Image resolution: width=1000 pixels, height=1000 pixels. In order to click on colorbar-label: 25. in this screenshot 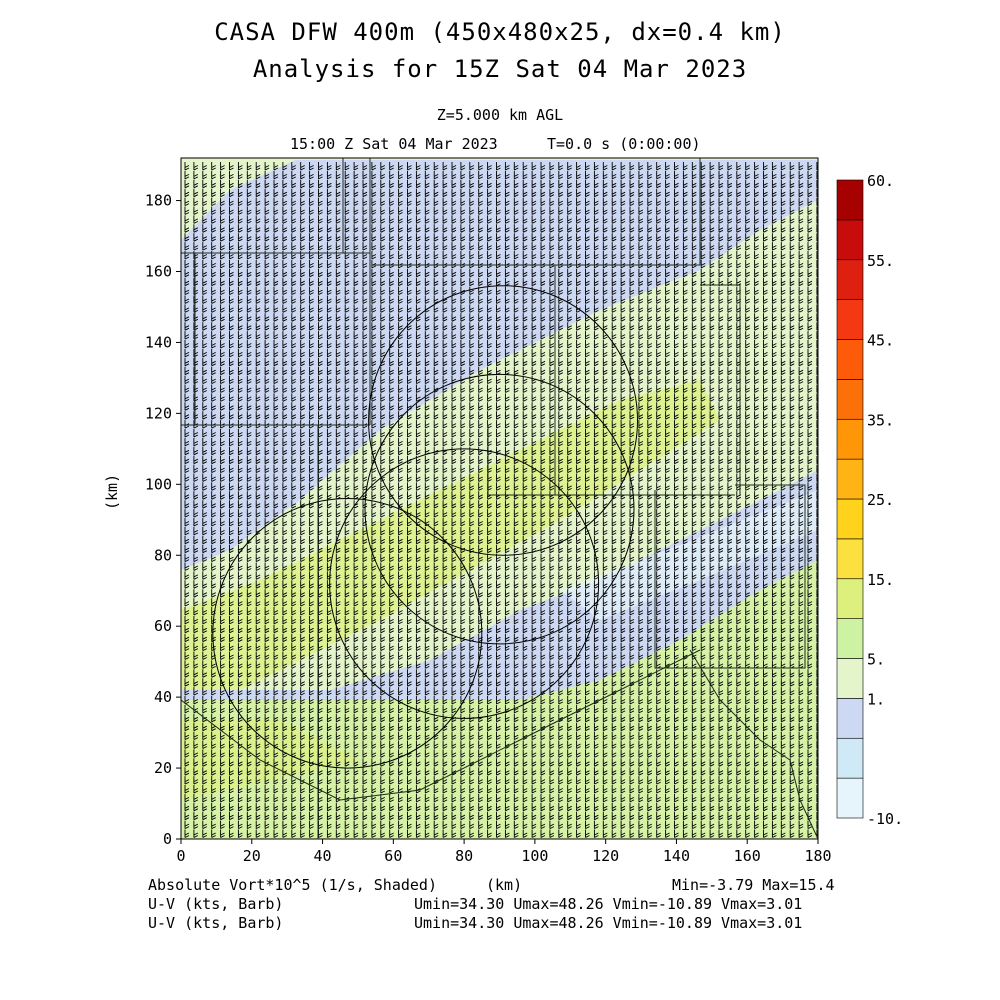, I will do `click(880, 500)`.